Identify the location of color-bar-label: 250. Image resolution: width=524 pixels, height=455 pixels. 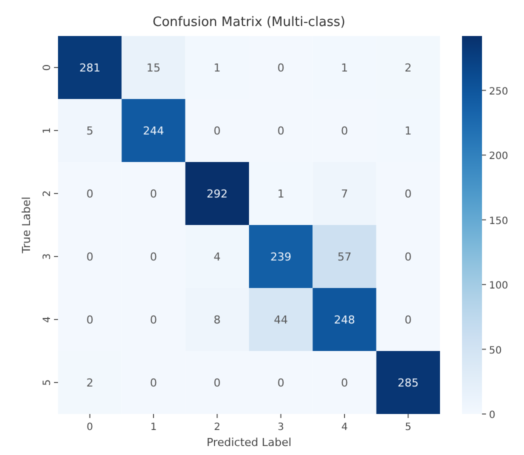
(498, 92).